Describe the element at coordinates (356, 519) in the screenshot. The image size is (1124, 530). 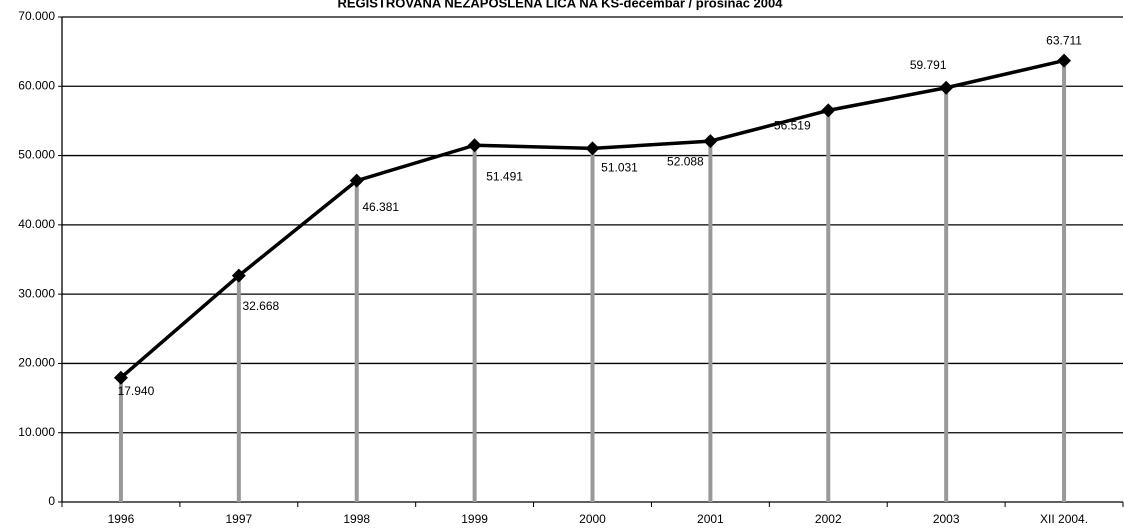
I see `x-tick-label: 1998` at that location.